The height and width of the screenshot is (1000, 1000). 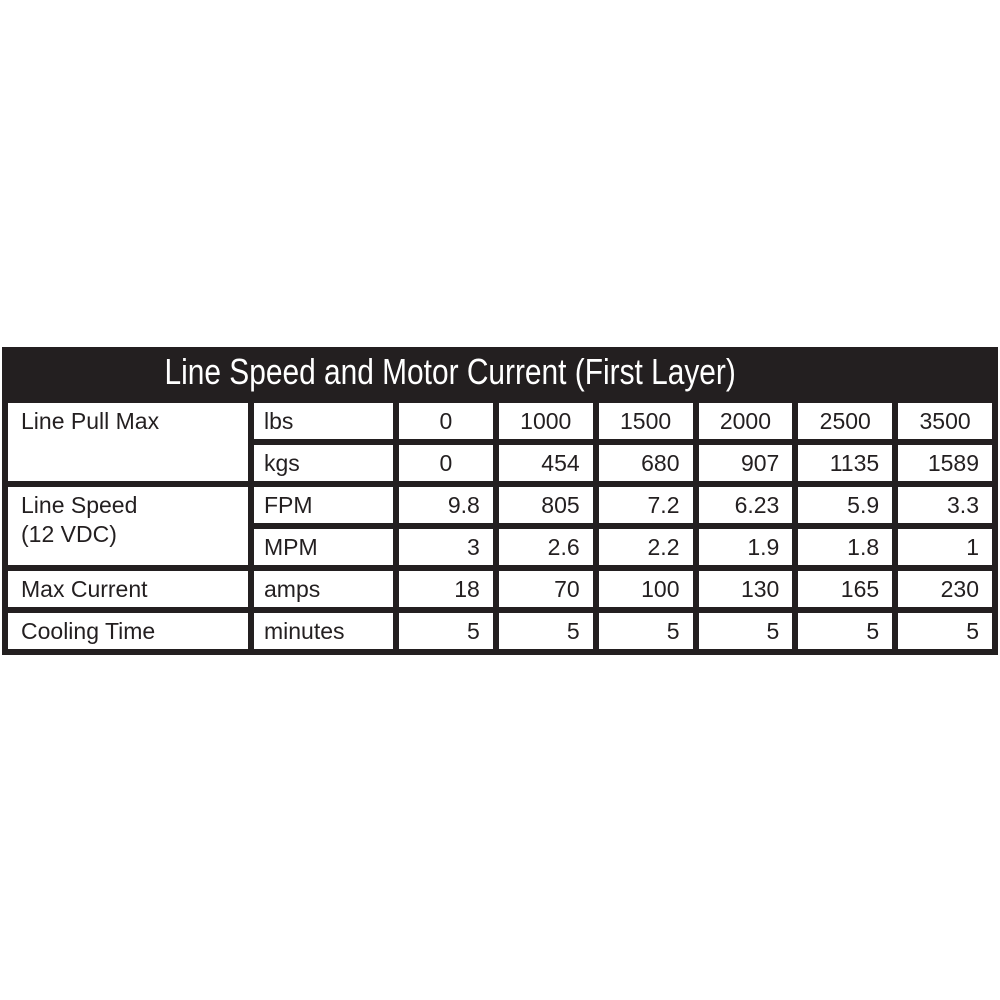 I want to click on value-cell: 1, so click(x=945, y=547).